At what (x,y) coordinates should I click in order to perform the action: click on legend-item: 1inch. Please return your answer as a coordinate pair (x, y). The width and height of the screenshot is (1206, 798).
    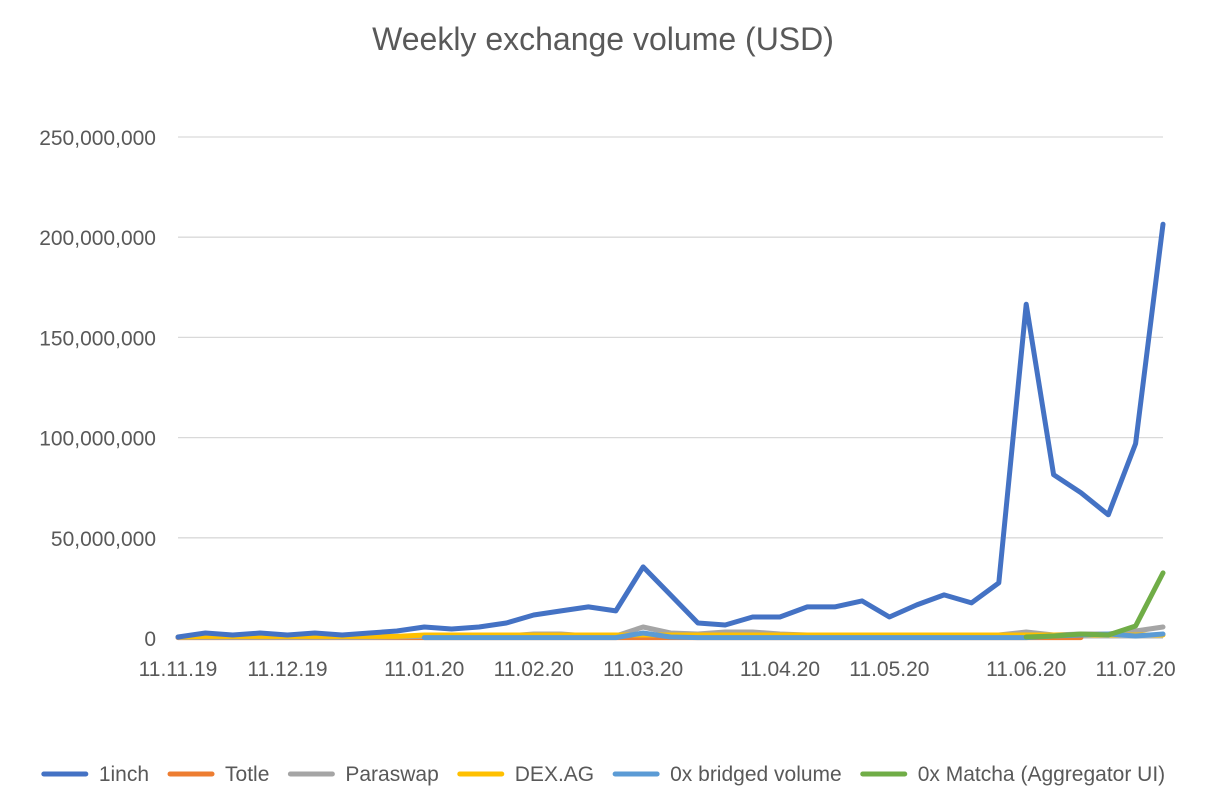
    Looking at the image, I should click on (95, 774).